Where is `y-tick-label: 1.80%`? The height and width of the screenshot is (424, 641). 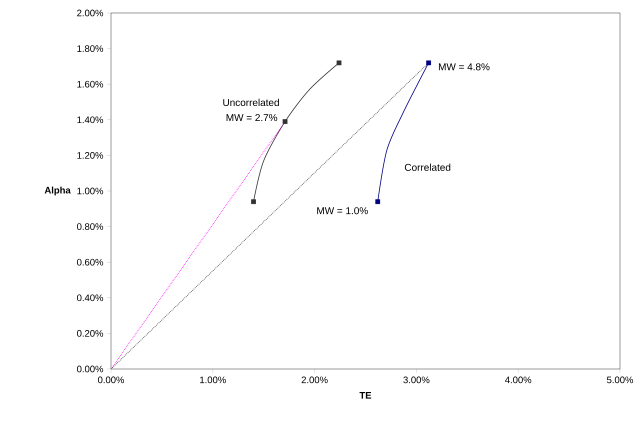
y-tick-label: 1.80% is located at coordinates (90, 48).